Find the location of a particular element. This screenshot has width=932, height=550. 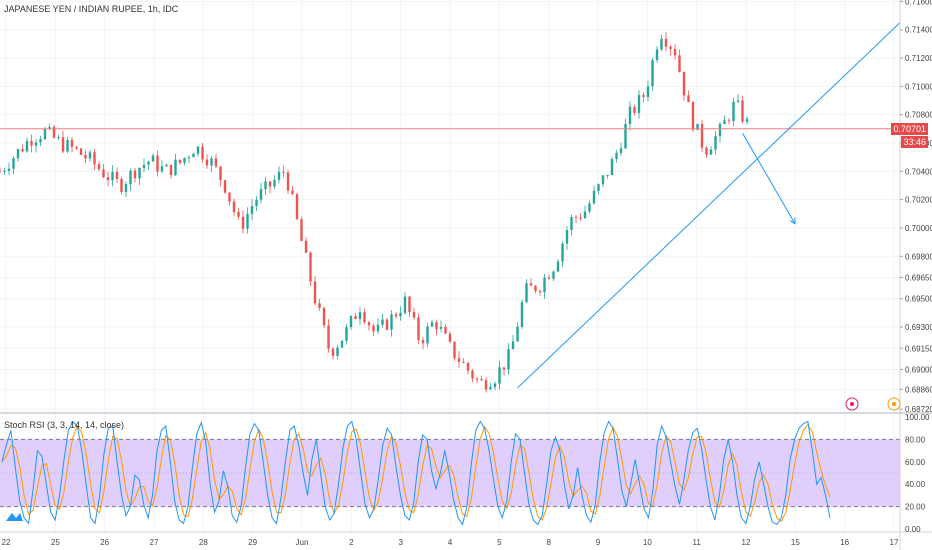

stoch-y-tick-label: 60.00 is located at coordinates (915, 462).